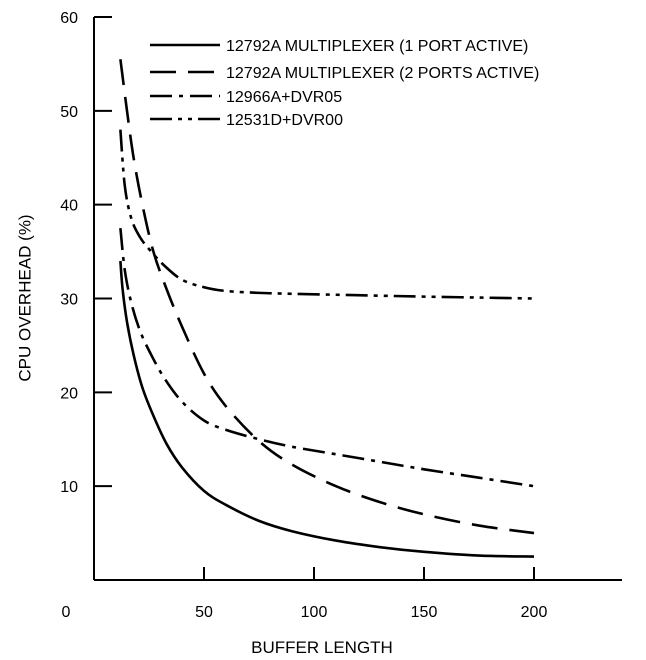 The width and height of the screenshot is (646, 660). What do you see at coordinates (69, 206) in the screenshot?
I see `y-tick-label: 40` at bounding box center [69, 206].